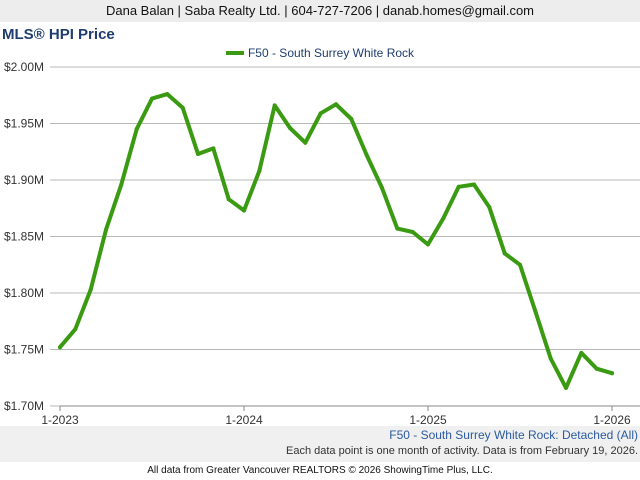 The height and width of the screenshot is (480, 640). Describe the element at coordinates (428, 420) in the screenshot. I see `x-tick-label: 1-2025` at that location.